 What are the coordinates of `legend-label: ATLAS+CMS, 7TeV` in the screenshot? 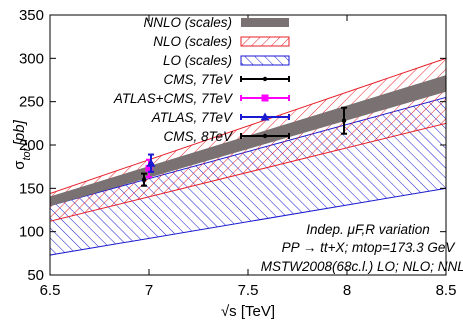 It's located at (173, 98).